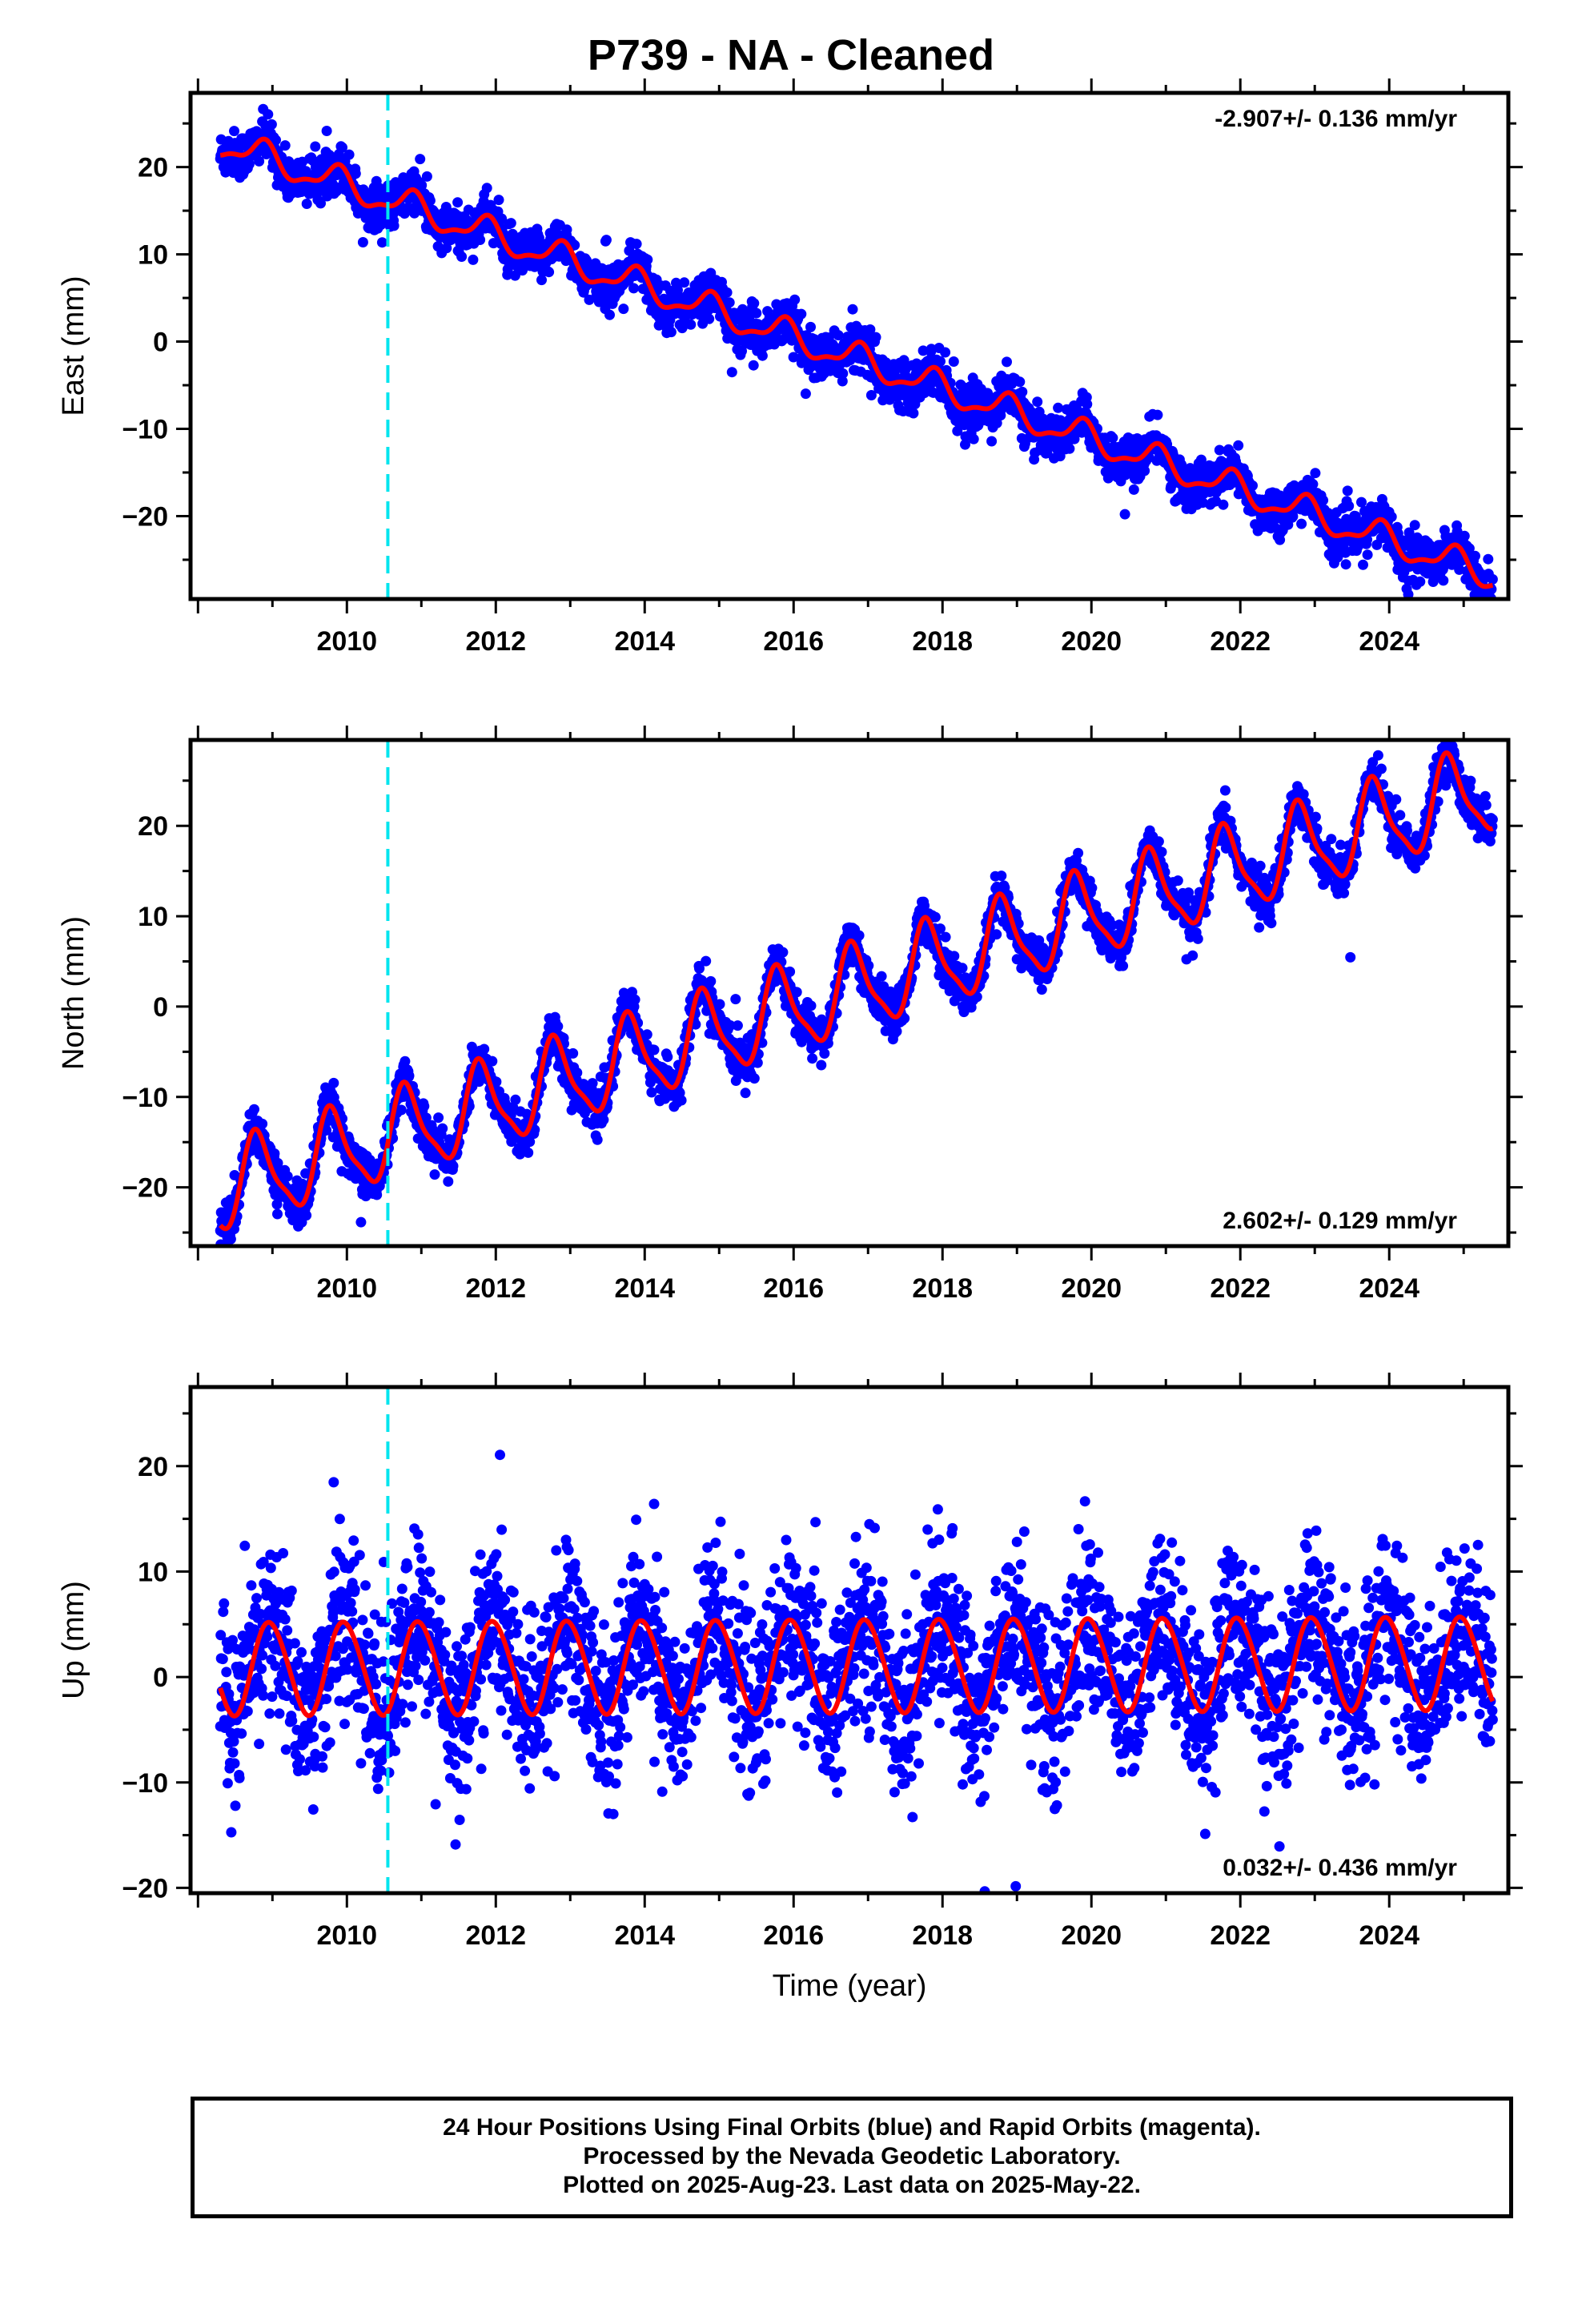 This screenshot has height=2324, width=1582. What do you see at coordinates (793, 641) in the screenshot?
I see `x-tick-label: 2016` at bounding box center [793, 641].